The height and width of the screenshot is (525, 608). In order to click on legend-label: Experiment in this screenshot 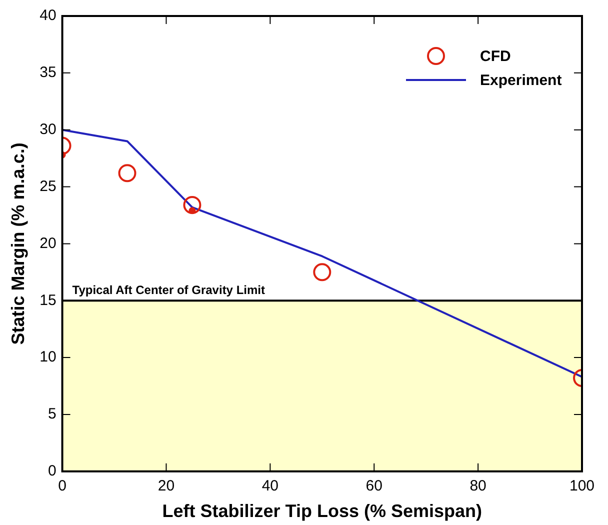, I will do `click(521, 80)`.